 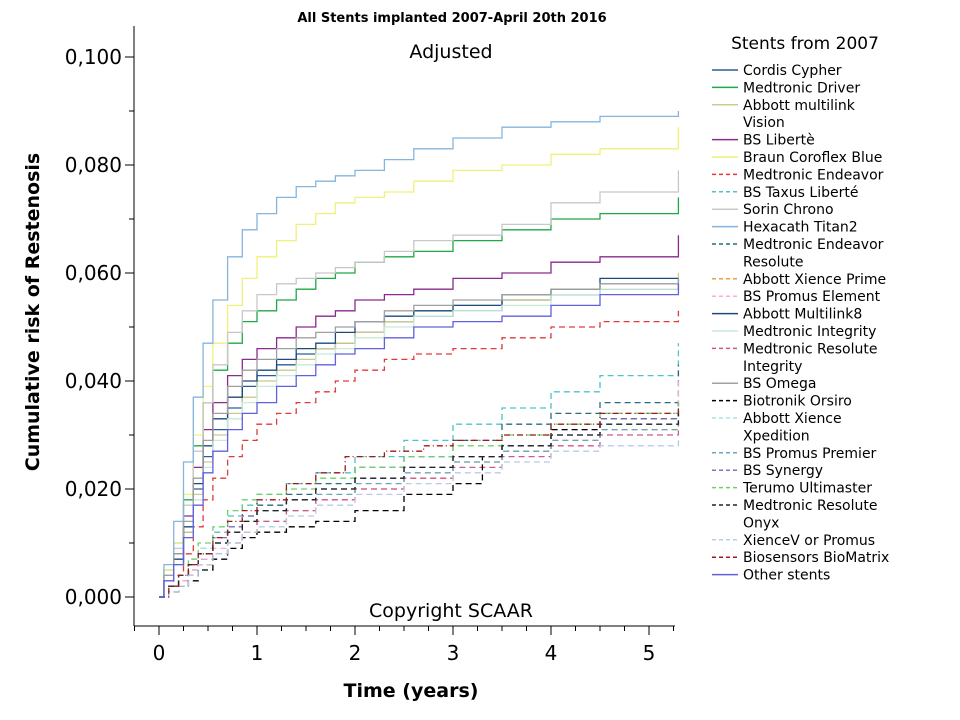 I want to click on legend-label: Sorin Chrono, so click(x=788, y=210).